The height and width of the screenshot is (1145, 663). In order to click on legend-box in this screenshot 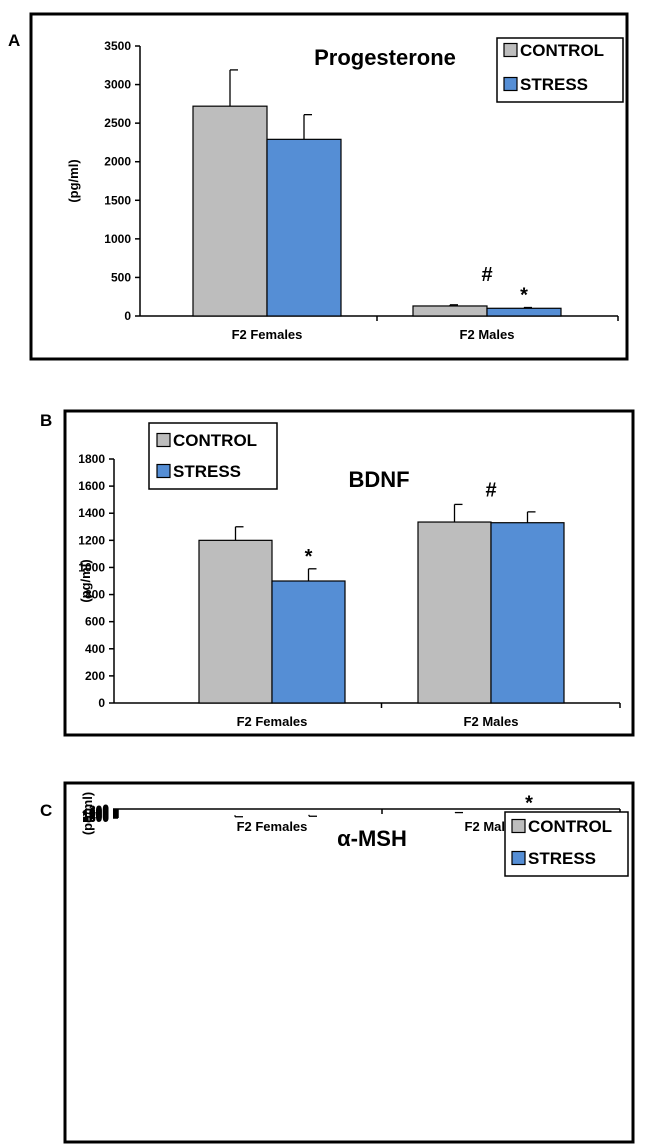, I will do `click(560, 70)`.